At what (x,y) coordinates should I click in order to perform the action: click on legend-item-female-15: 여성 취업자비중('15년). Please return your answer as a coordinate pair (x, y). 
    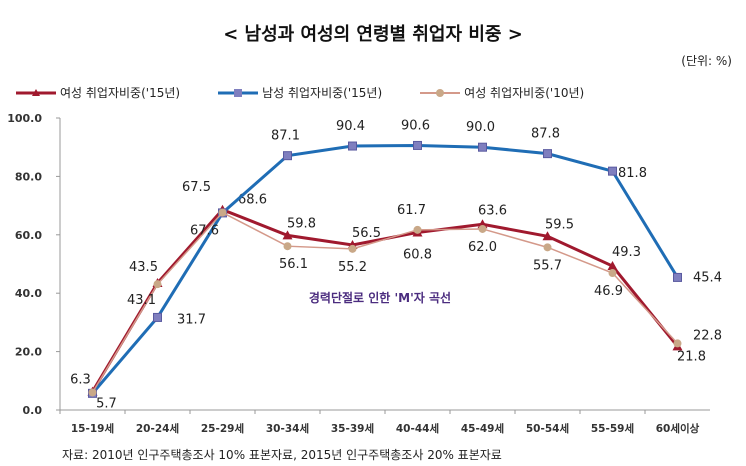
    Looking at the image, I should click on (98, 92).